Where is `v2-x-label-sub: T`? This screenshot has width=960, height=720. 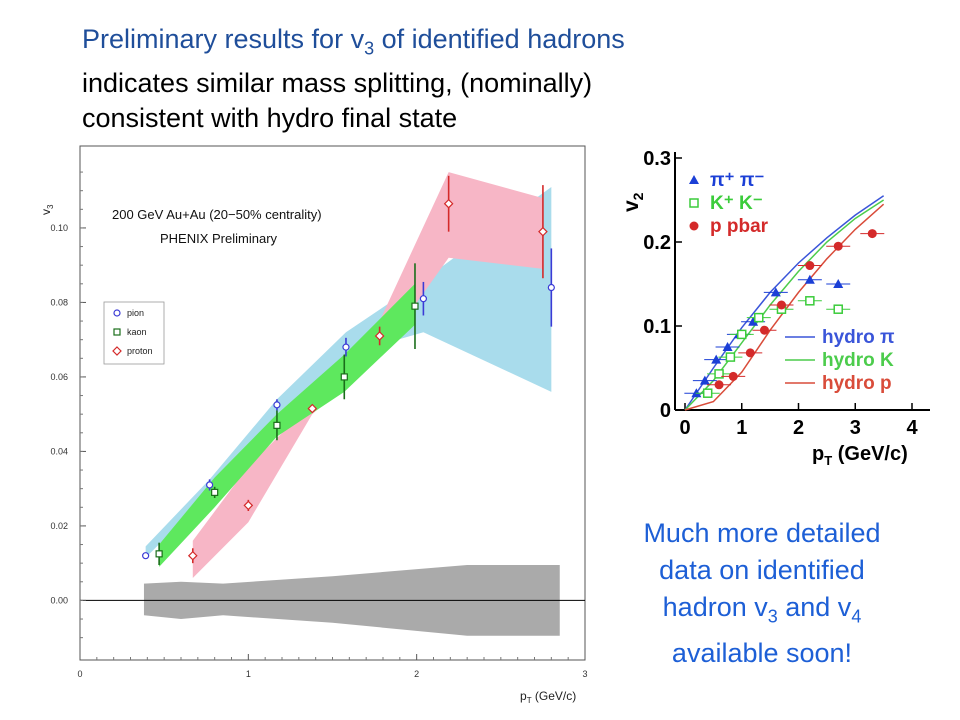
v2-x-label-sub: T is located at coordinates (828, 460).